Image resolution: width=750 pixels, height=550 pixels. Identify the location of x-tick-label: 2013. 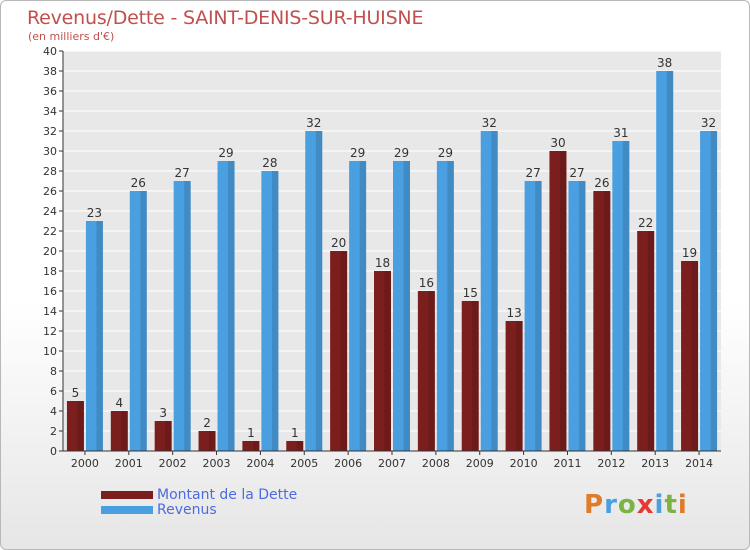
(655, 463).